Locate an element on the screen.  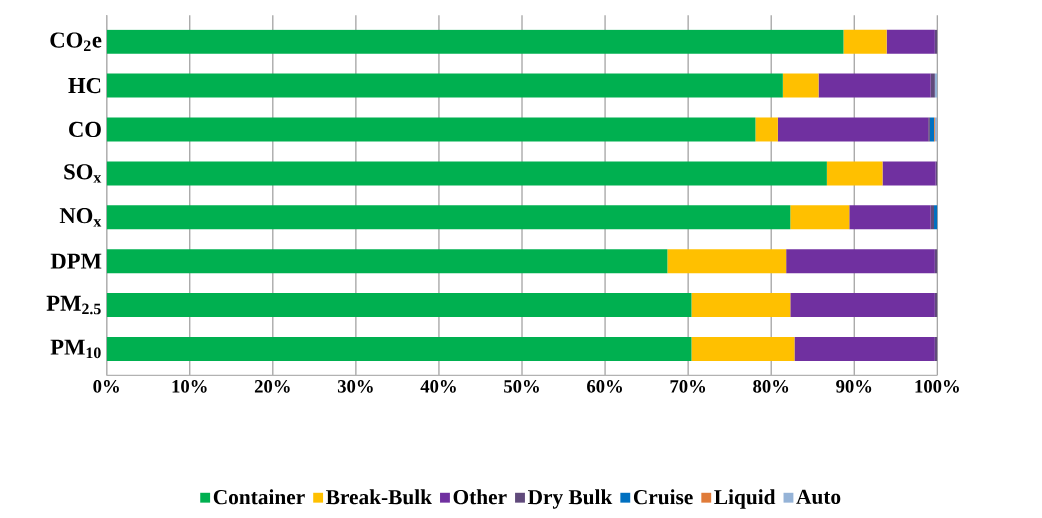
legend-label: Dry Bulk is located at coordinates (570, 499).